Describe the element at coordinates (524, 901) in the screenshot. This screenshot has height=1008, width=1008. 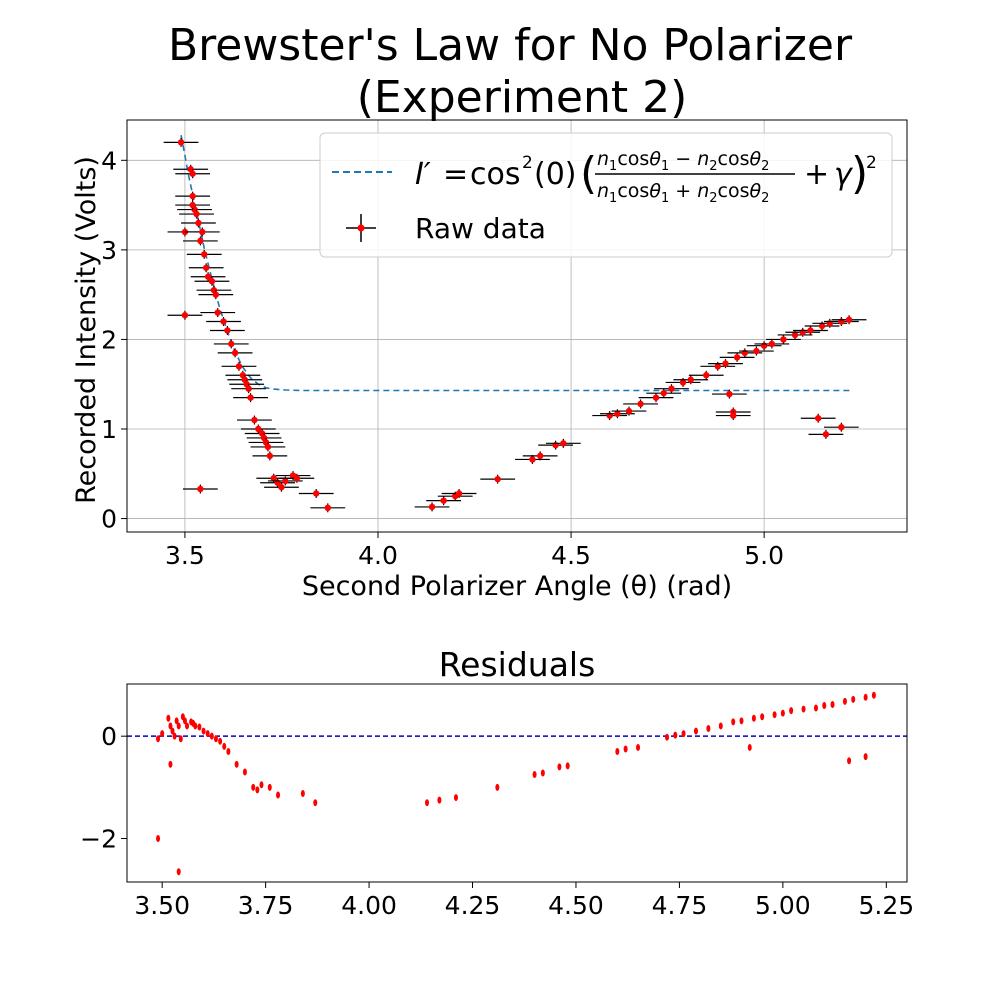
I see `residuals-x-ticks: 3.50 3.75 4.00 4.25 4.50 4.75 5.00 5.25` at that location.